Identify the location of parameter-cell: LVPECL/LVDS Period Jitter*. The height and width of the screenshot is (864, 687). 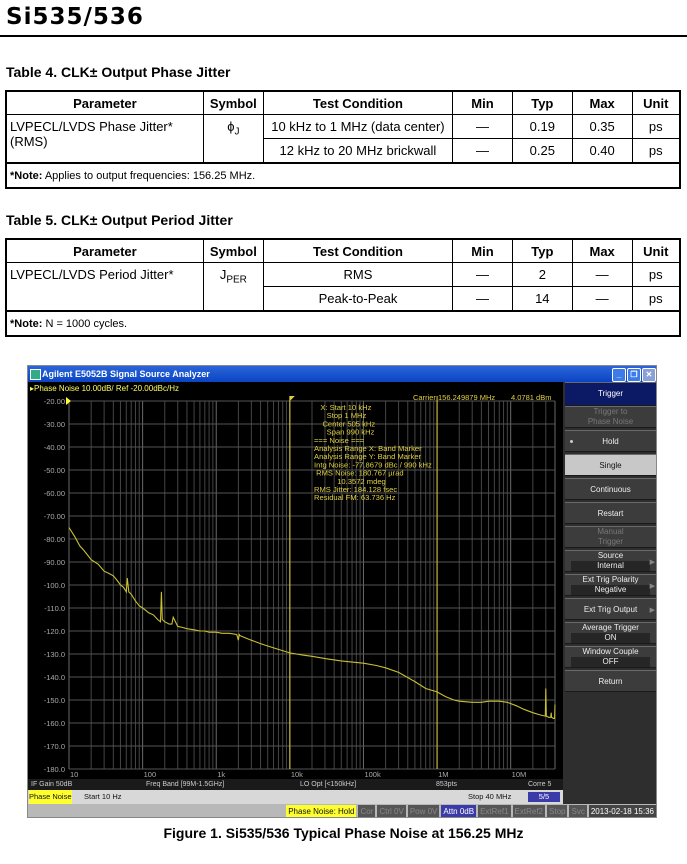
(104, 287).